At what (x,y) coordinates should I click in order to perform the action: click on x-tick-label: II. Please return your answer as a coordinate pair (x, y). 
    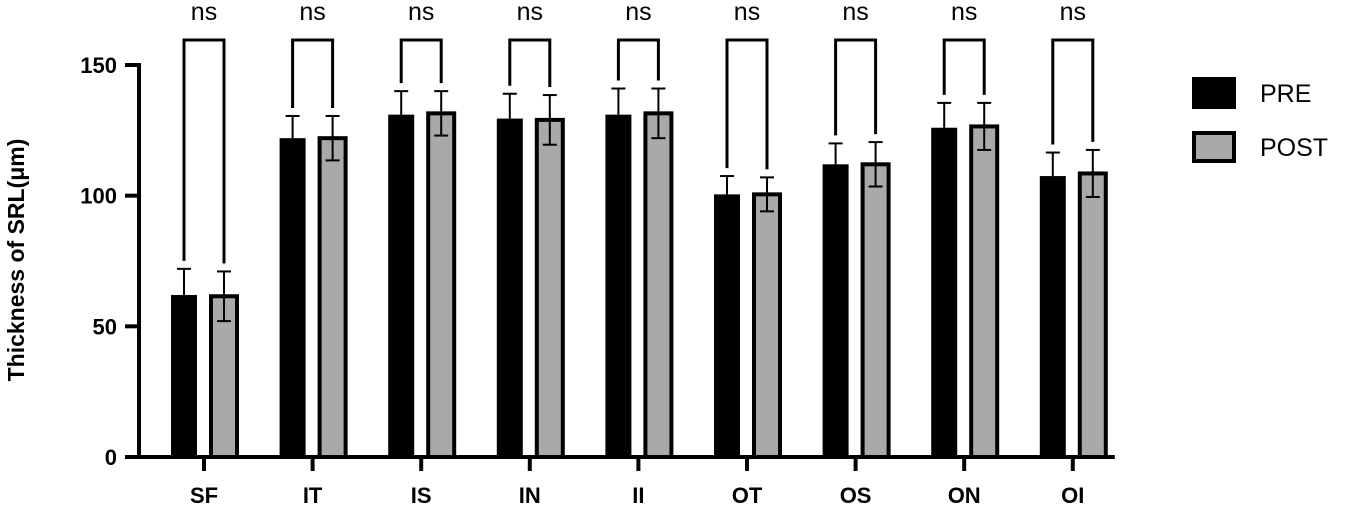
    Looking at the image, I should click on (638, 495).